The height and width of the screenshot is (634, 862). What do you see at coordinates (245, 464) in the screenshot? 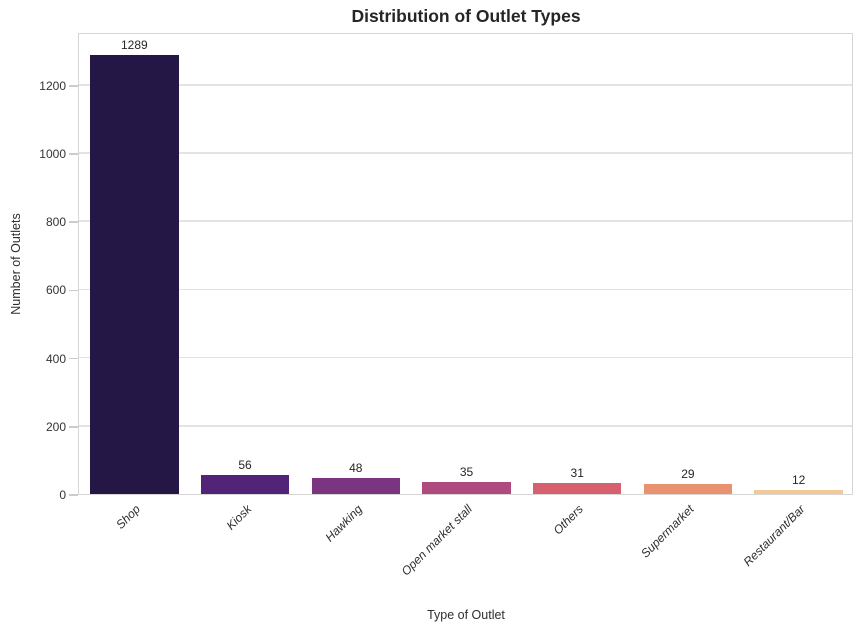
I see `bar-value-label-kiosk: 56` at bounding box center [245, 464].